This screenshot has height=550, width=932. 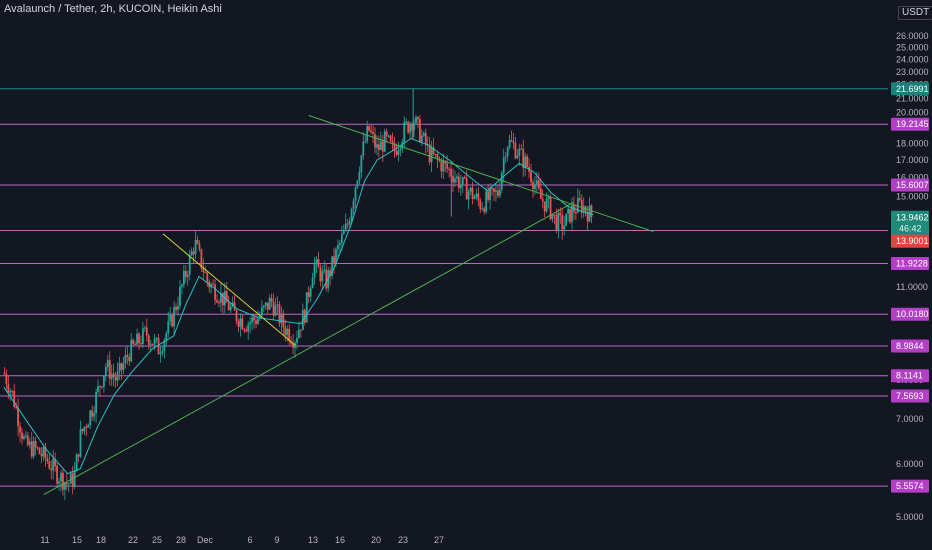 What do you see at coordinates (912, 241) in the screenshot?
I see `open-price-label: 13.9001` at bounding box center [912, 241].